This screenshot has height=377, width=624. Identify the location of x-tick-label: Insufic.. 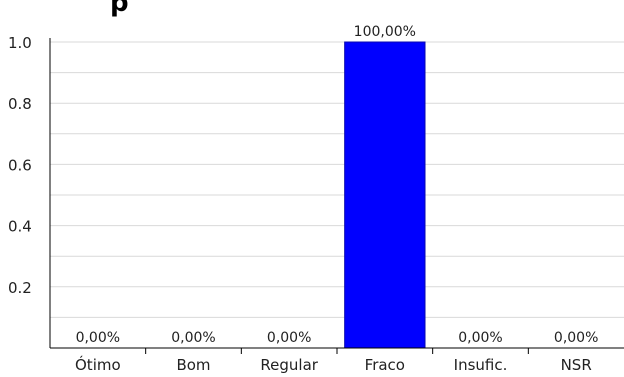
(481, 364).